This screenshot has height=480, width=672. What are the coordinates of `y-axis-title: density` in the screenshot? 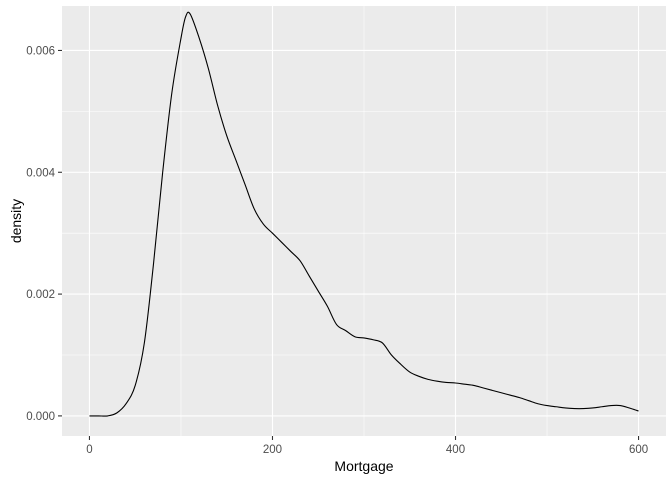 It's located at (16, 221).